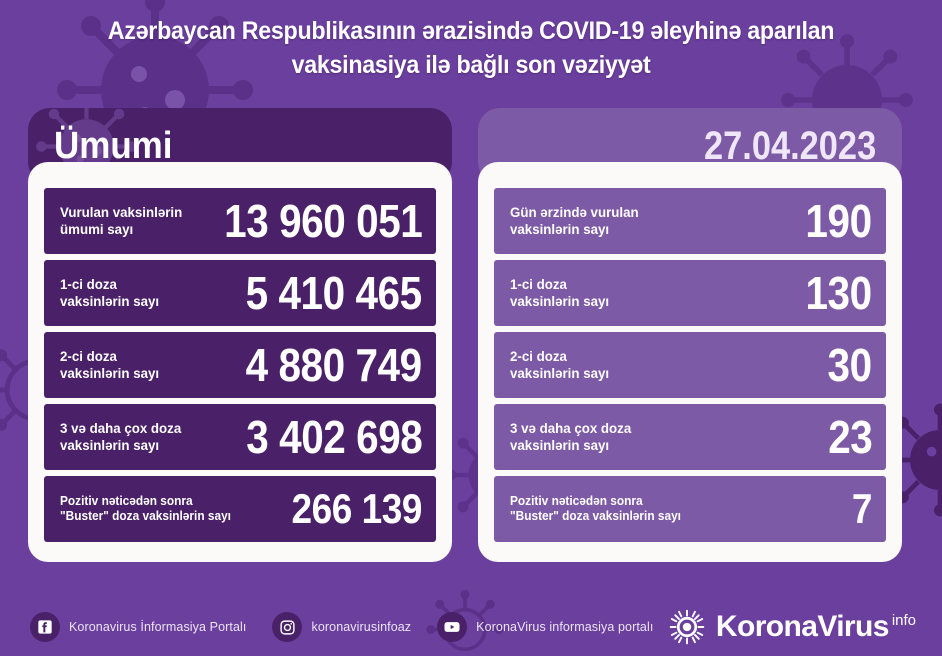 The image size is (942, 656). Describe the element at coordinates (121, 220) in the screenshot. I see `row-label: Vurulan vaksinlərin ümumi sayı` at that location.